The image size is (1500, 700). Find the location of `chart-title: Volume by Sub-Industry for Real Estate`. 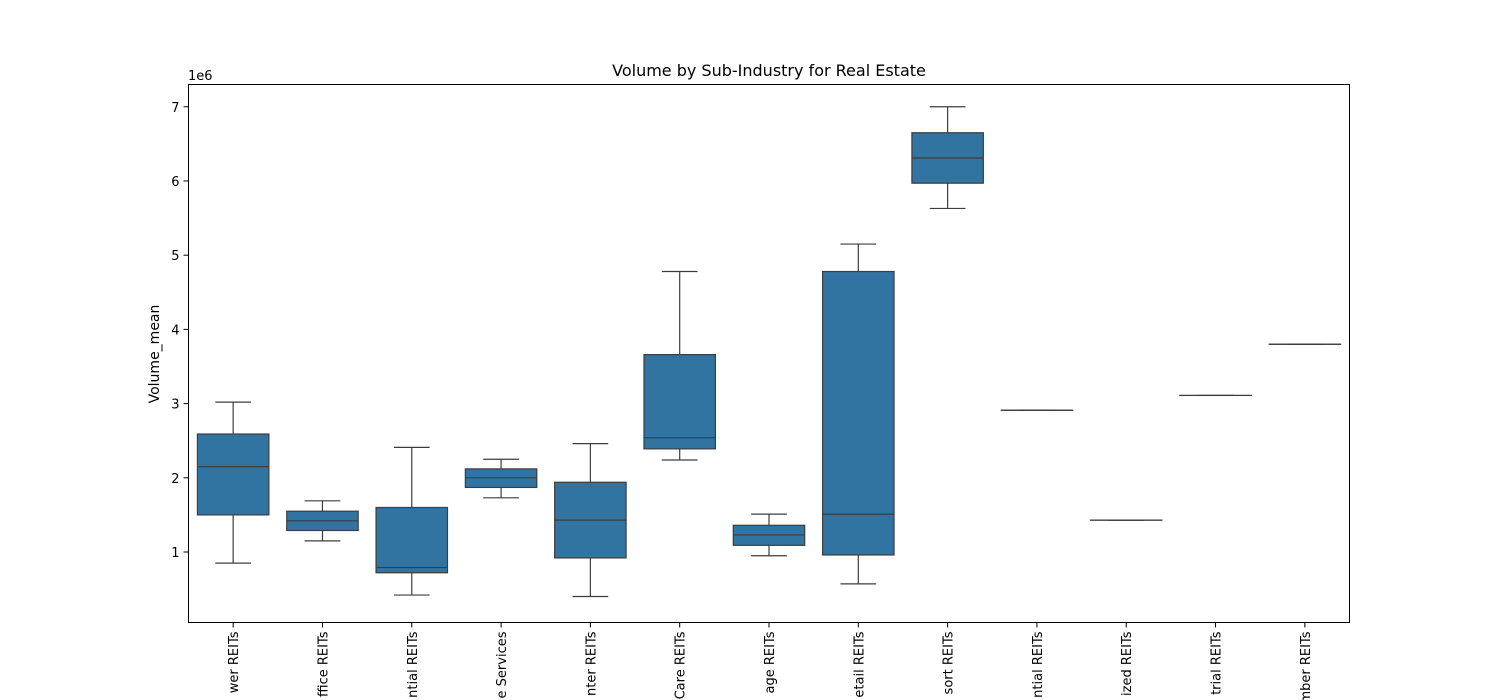

chart-title: Volume by Sub-Industry for Real Estate is located at coordinates (769, 70).